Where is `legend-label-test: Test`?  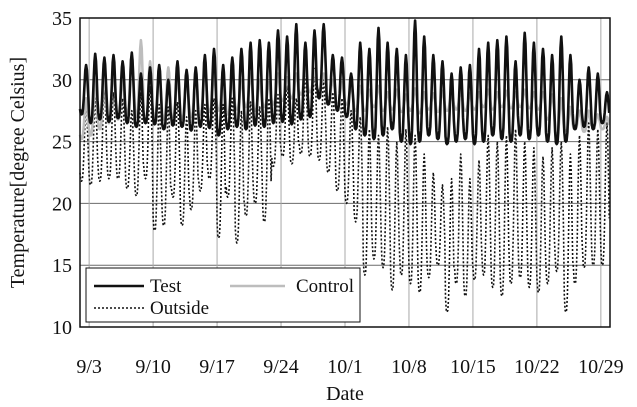 legend-label-test: Test is located at coordinates (166, 286).